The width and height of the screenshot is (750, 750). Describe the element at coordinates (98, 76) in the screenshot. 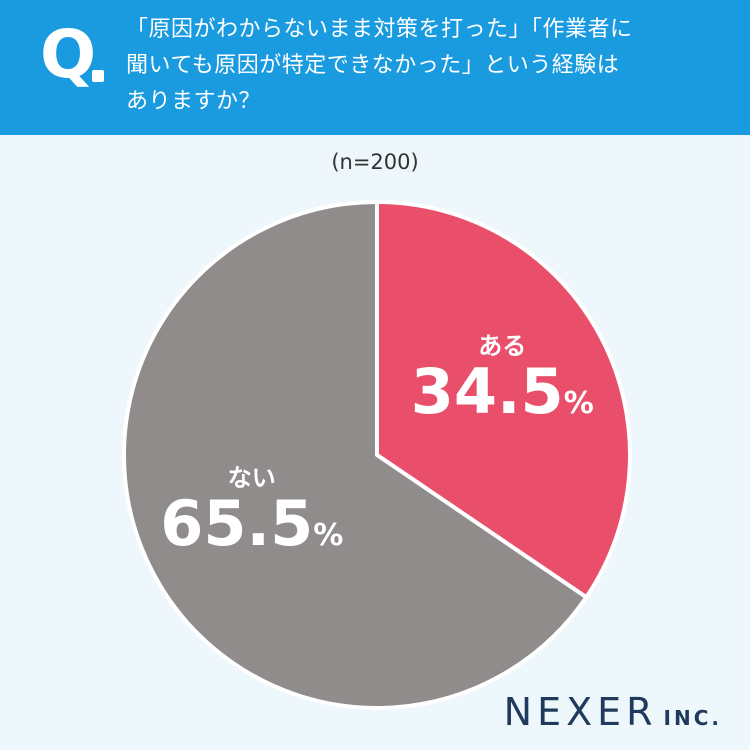

I see `q-dot` at that location.